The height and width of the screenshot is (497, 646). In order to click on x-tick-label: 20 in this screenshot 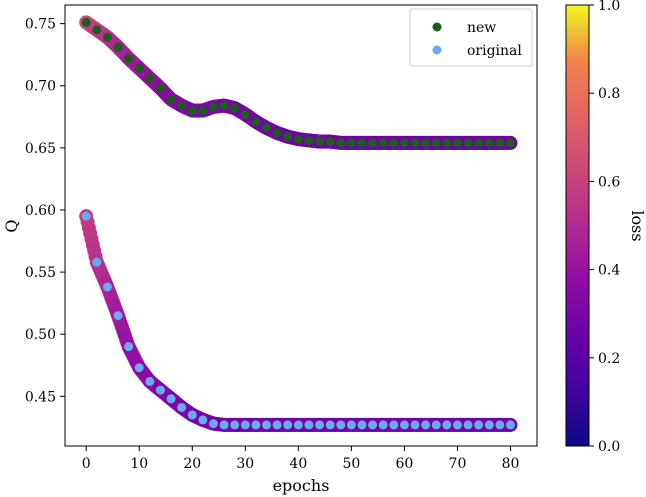, I will do `click(192, 464)`.